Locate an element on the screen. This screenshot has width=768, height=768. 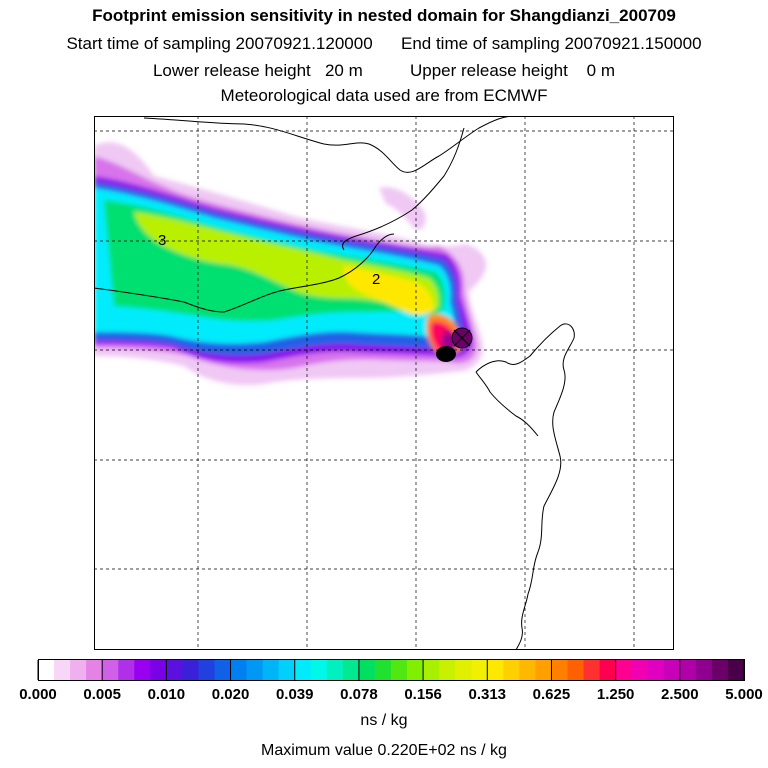
maximum-value: Maximum value 0.220E+02 ns / kg is located at coordinates (384, 750).